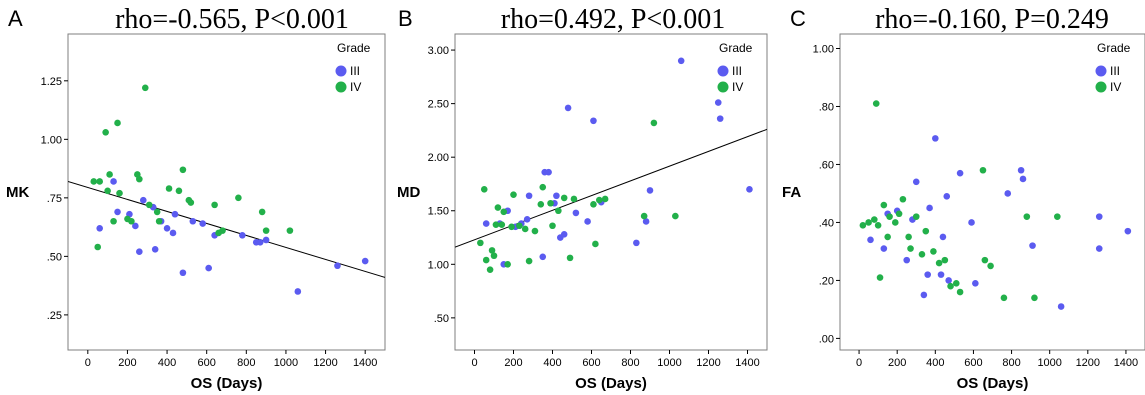  I want to click on chart-title: rho=-0.160, P=0.249, so click(992, 19).